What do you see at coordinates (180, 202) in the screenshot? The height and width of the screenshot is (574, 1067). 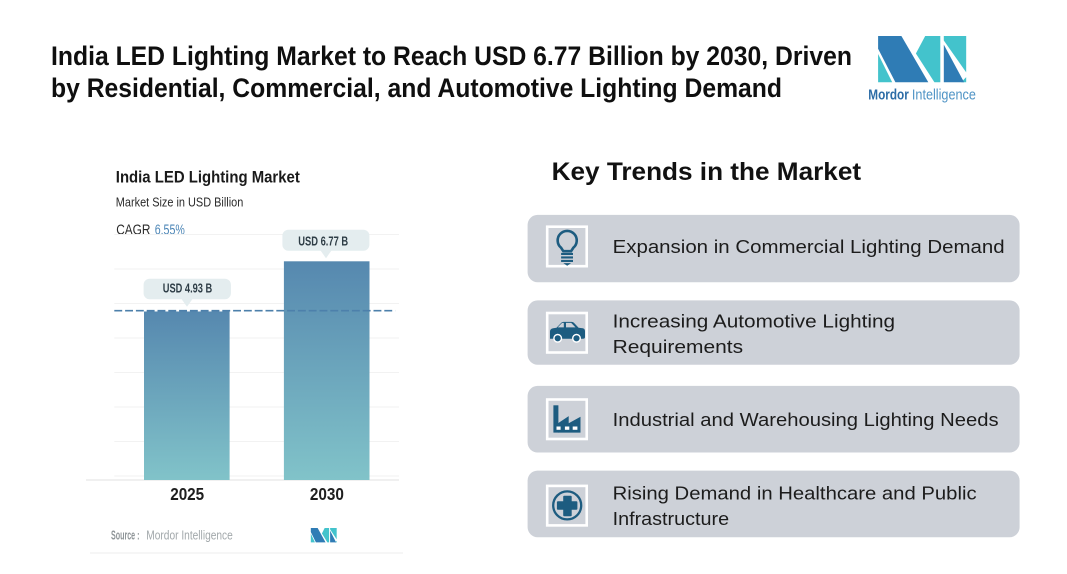 I see `svg-text: Market Size in USD Billion` at bounding box center [180, 202].